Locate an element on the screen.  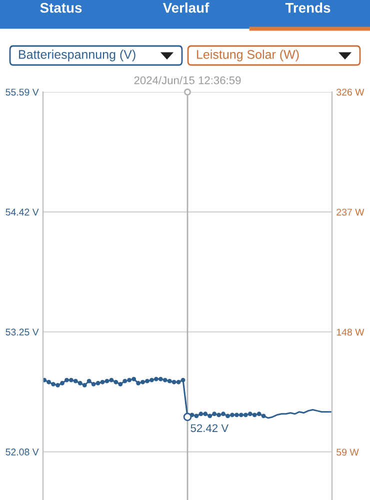
y2-tick-label: 148 W is located at coordinates (350, 332).